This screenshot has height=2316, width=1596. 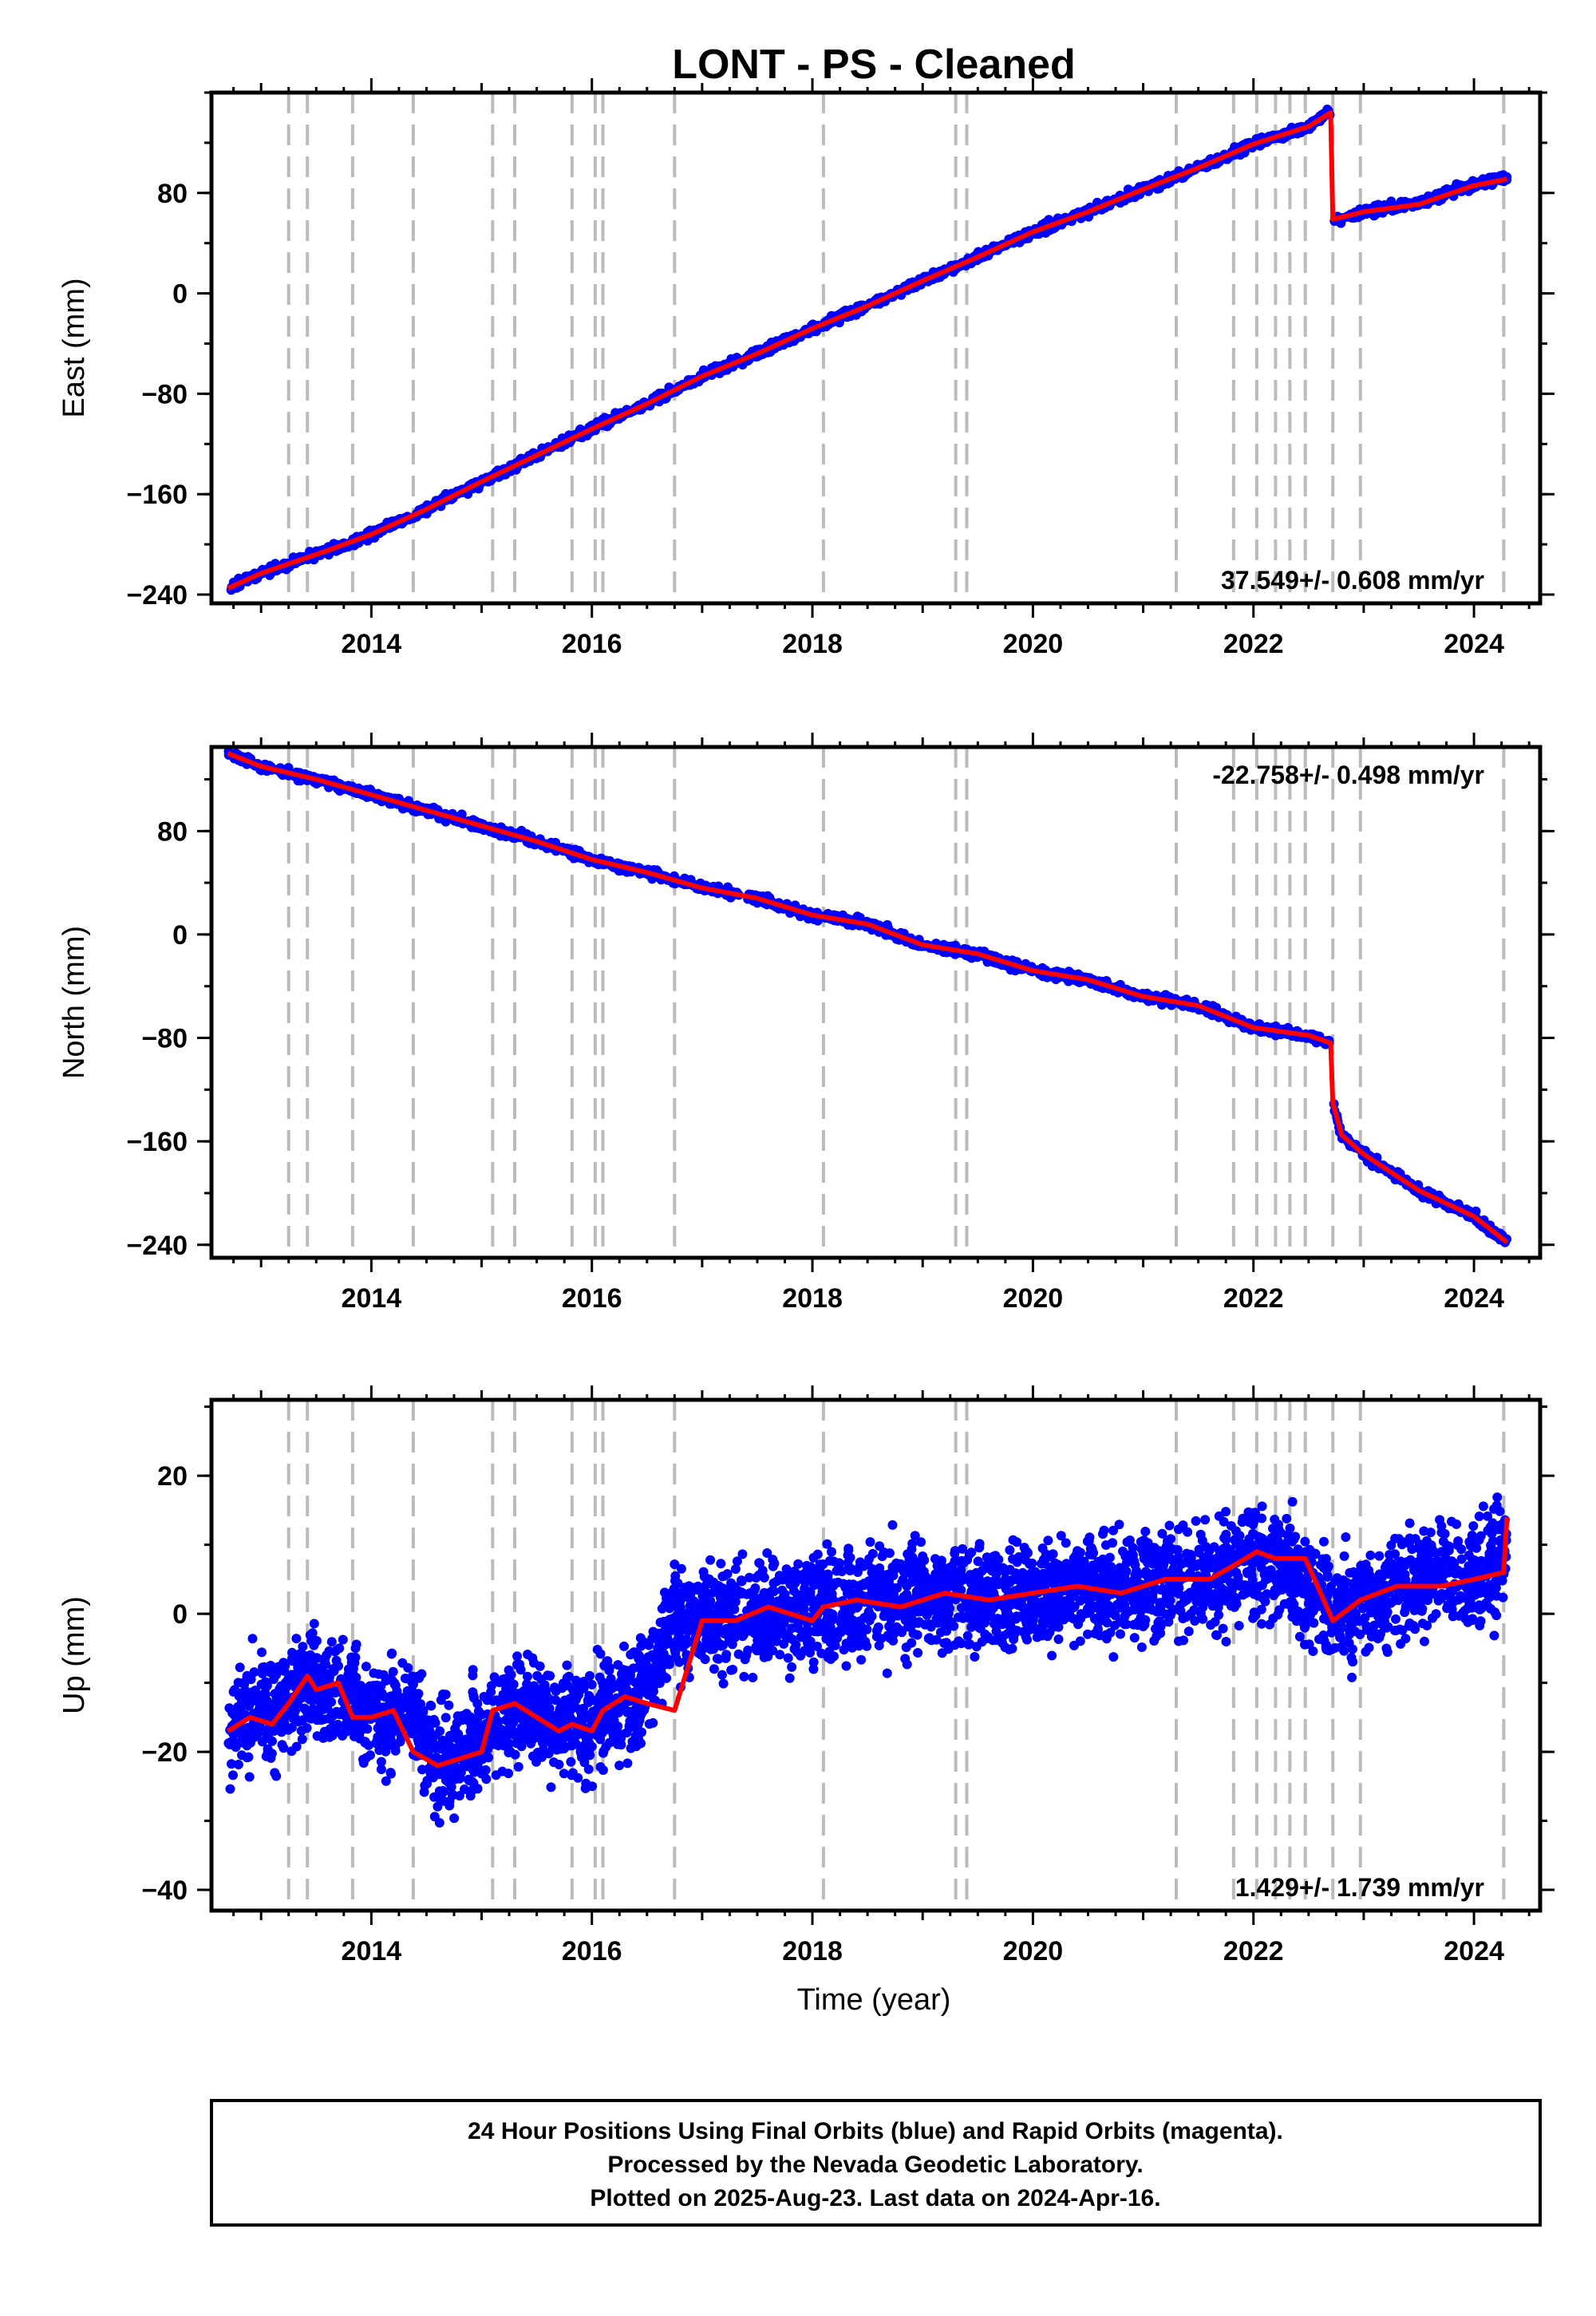 What do you see at coordinates (592, 1298) in the screenshot?
I see `x-tick-label-2016: 2016` at bounding box center [592, 1298].